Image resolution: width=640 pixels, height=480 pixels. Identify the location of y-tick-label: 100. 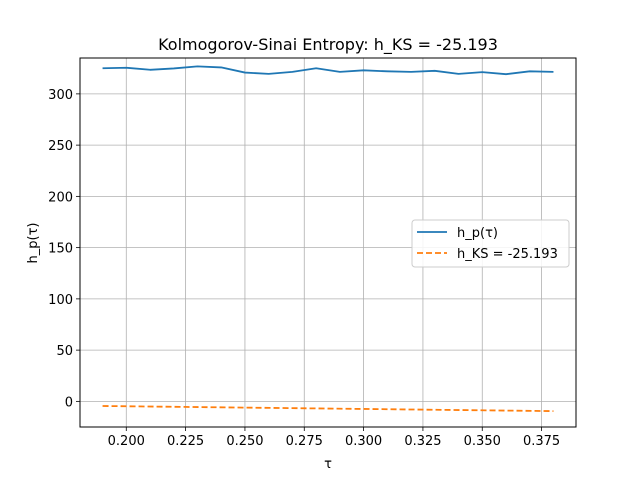
(60, 300).